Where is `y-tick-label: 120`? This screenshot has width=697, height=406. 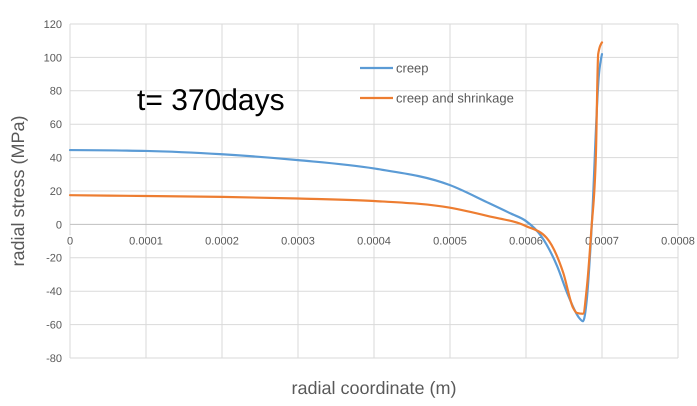
y-tick-label: 120 is located at coordinates (53, 24).